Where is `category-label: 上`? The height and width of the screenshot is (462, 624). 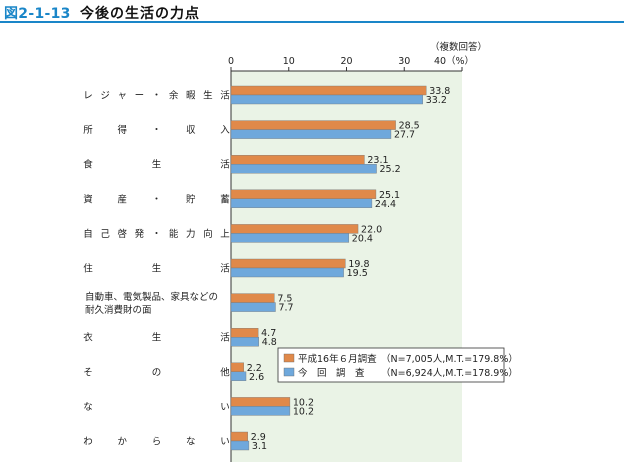 category-label: 上 is located at coordinates (225, 234).